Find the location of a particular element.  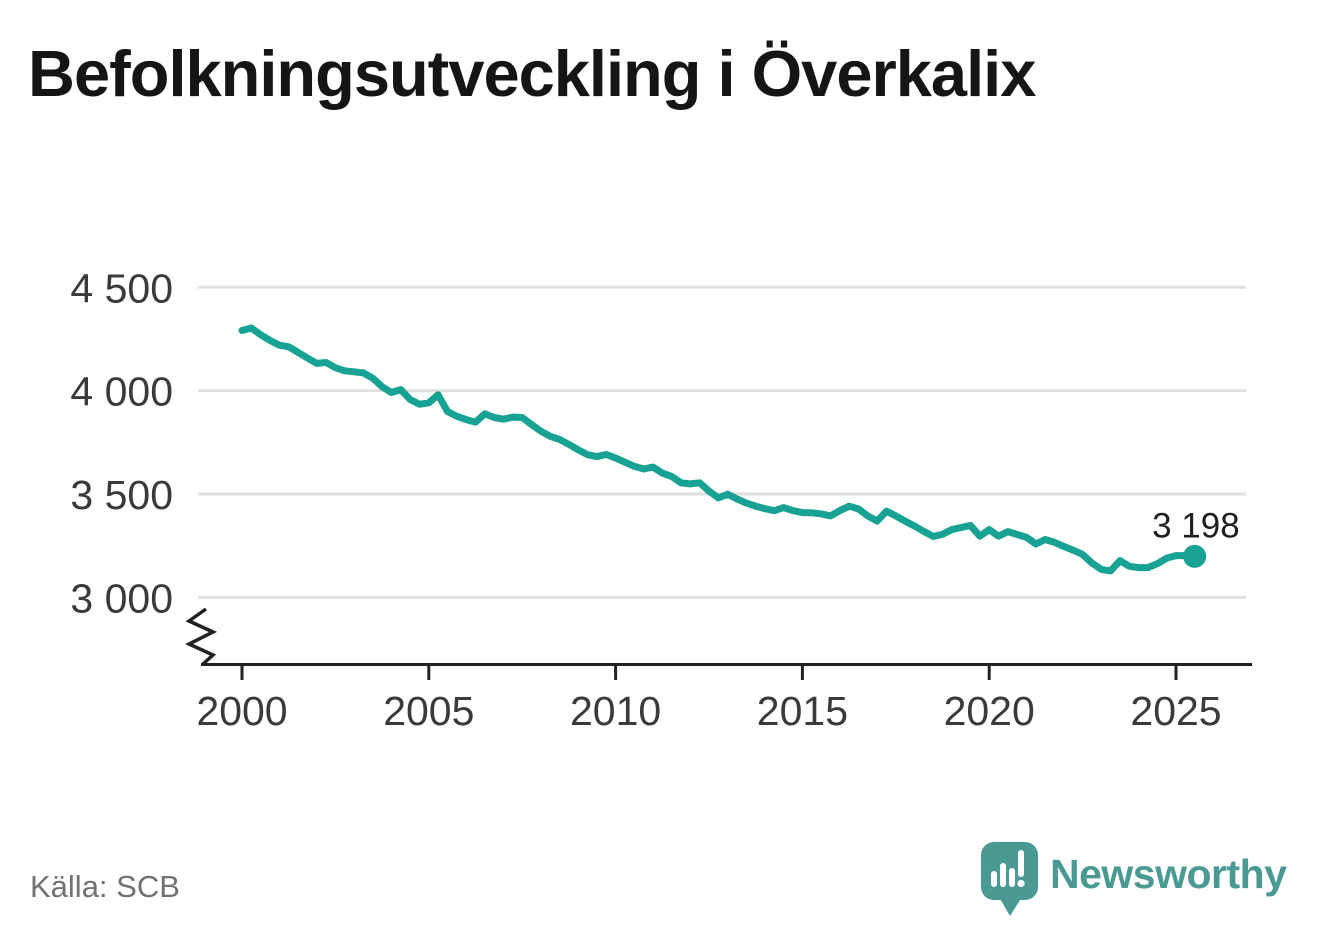

y-axis-label: 3 500 is located at coordinates (121, 495).